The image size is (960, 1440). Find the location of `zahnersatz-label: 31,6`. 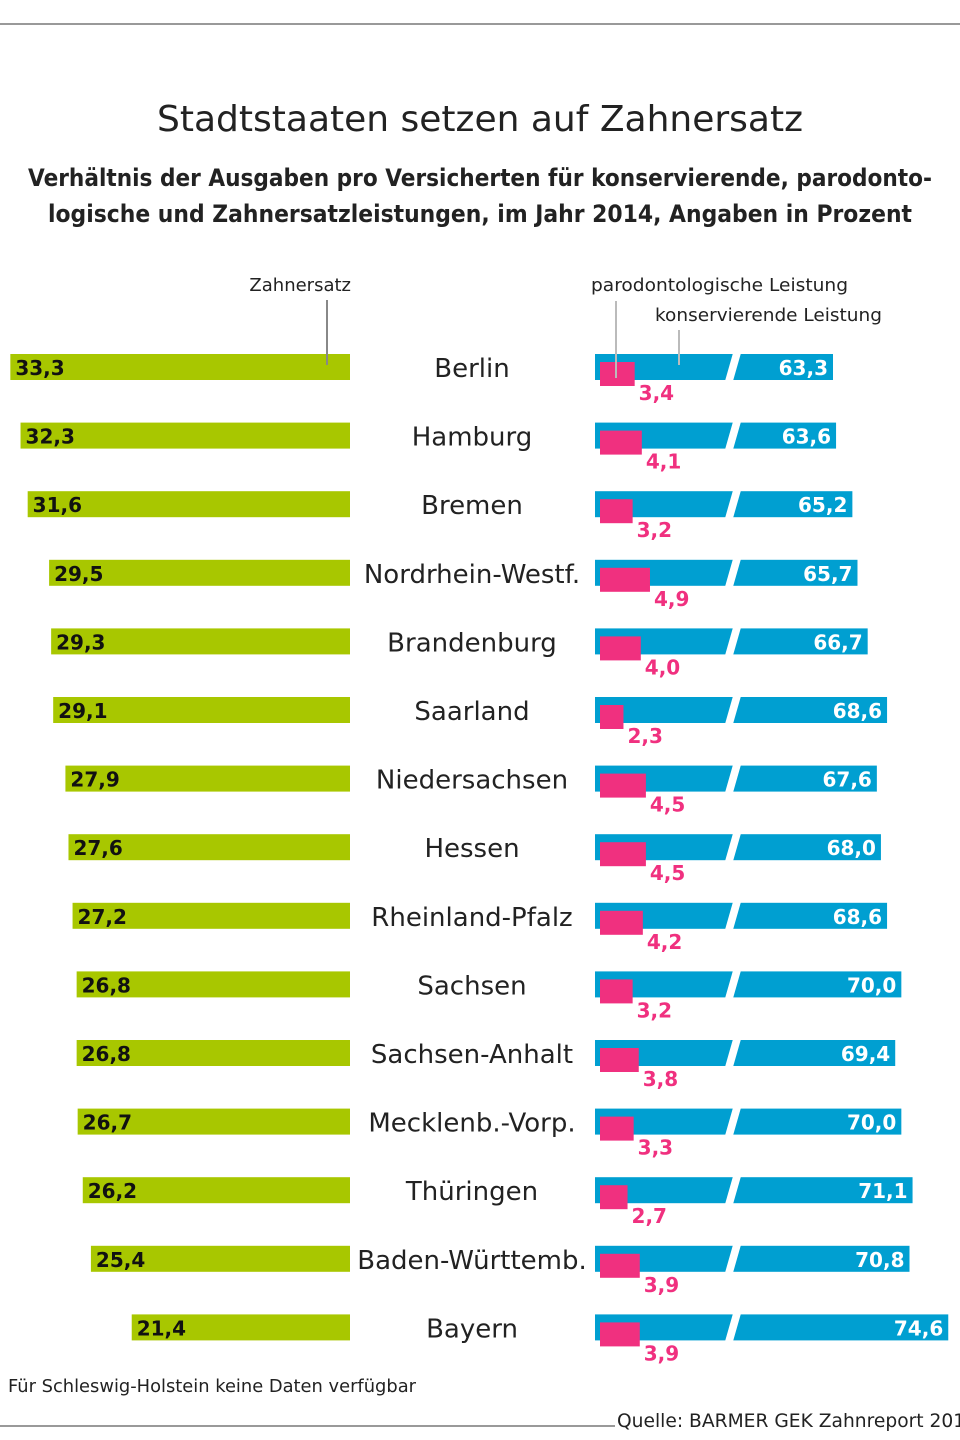

zahnersatz-label: 31,6 is located at coordinates (57, 505).